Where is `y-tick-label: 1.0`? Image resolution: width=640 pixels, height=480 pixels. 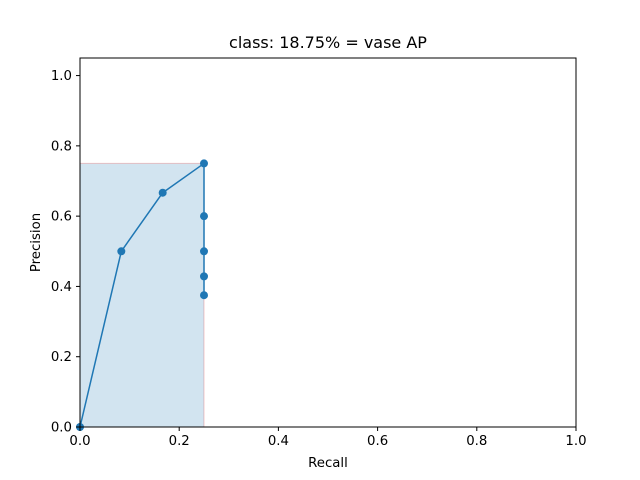 y-tick-label: 1.0 is located at coordinates (61, 76).